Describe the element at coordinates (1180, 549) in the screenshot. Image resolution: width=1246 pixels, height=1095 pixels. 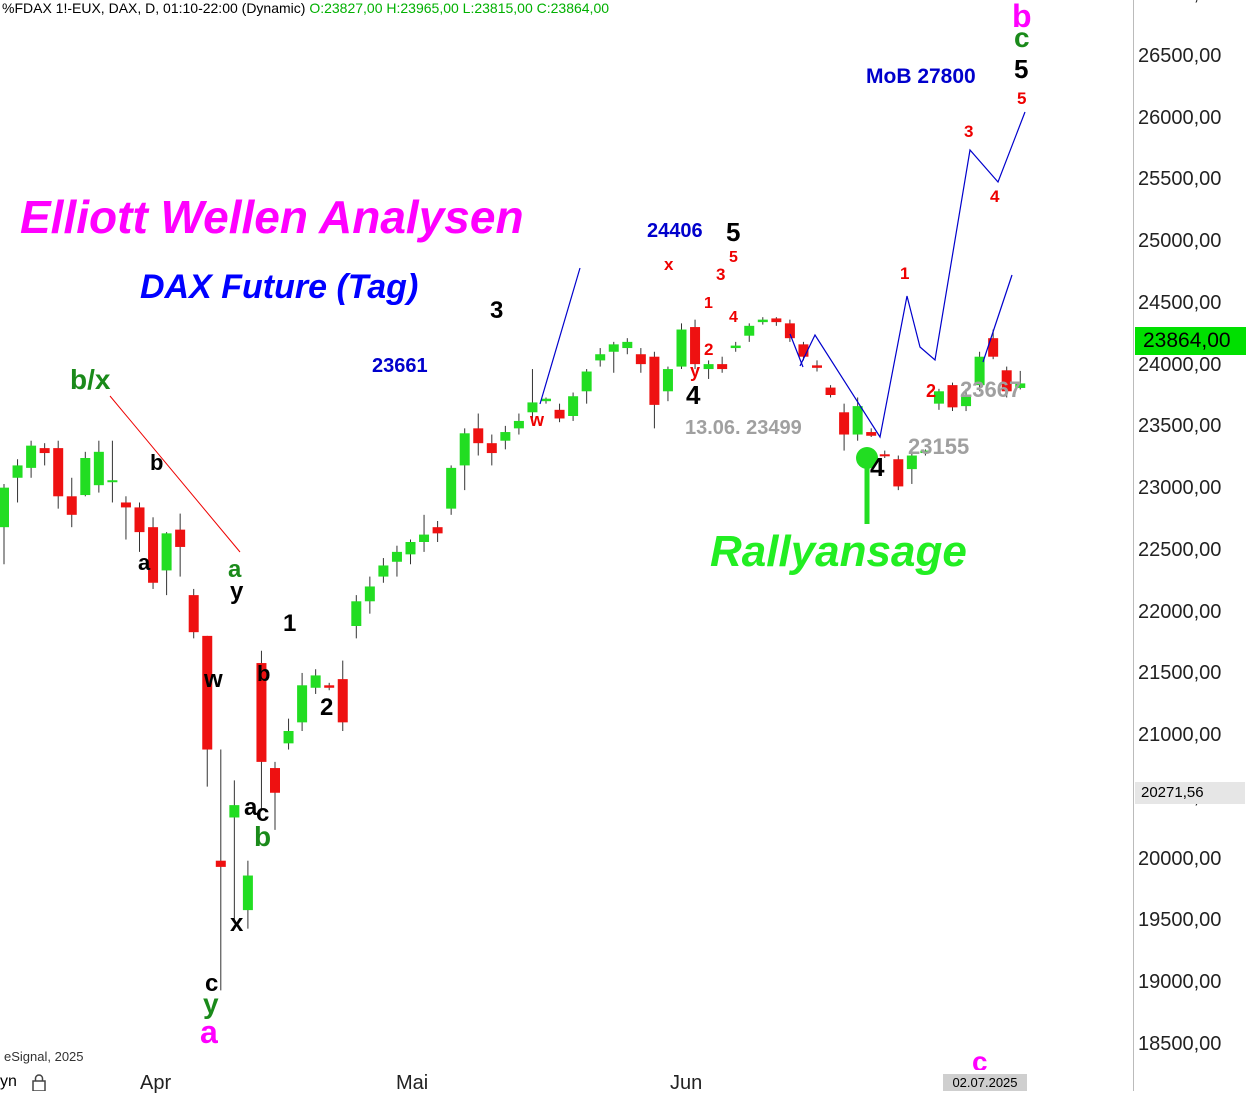
I see `y-tick: 22500,00` at that location.